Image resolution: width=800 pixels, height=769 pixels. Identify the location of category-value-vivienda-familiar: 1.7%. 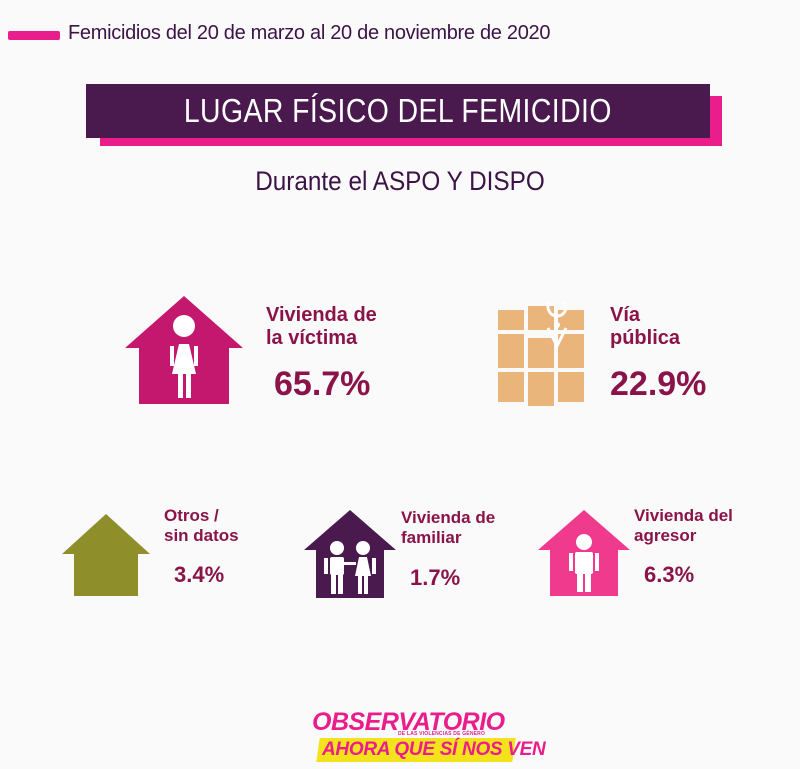
(435, 577).